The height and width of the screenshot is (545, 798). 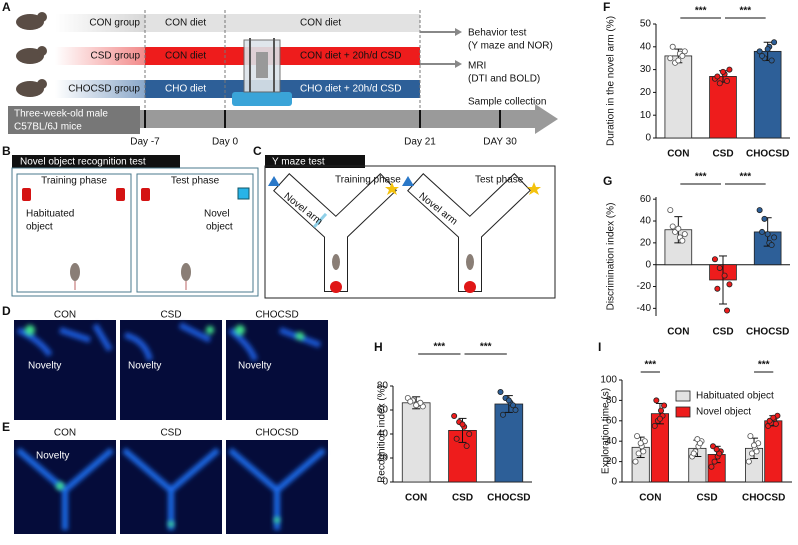 I want to click on panel-title: Novel object recognition test, so click(x=83, y=162).